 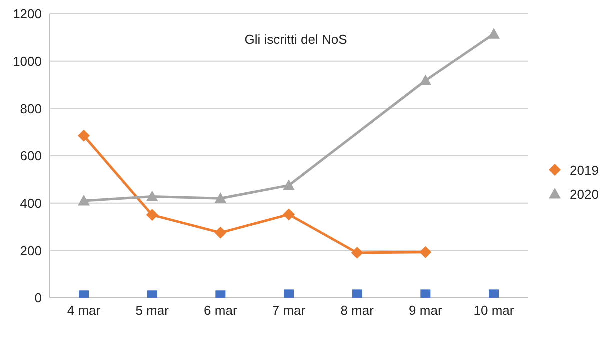 What do you see at coordinates (153, 310) in the screenshot?
I see `x-tick-label: 5 mar` at bounding box center [153, 310].